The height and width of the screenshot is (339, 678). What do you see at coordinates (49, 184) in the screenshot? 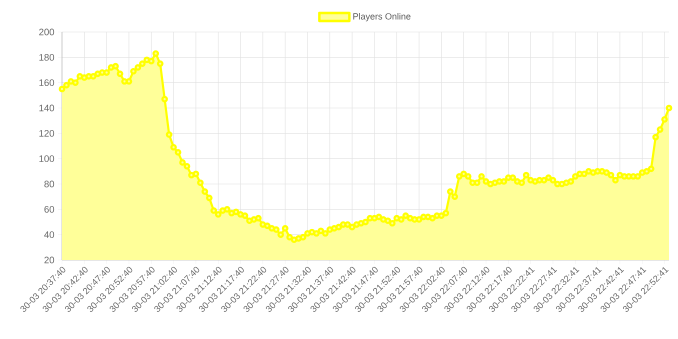
I see `y-tick-label: 80` at bounding box center [49, 184].